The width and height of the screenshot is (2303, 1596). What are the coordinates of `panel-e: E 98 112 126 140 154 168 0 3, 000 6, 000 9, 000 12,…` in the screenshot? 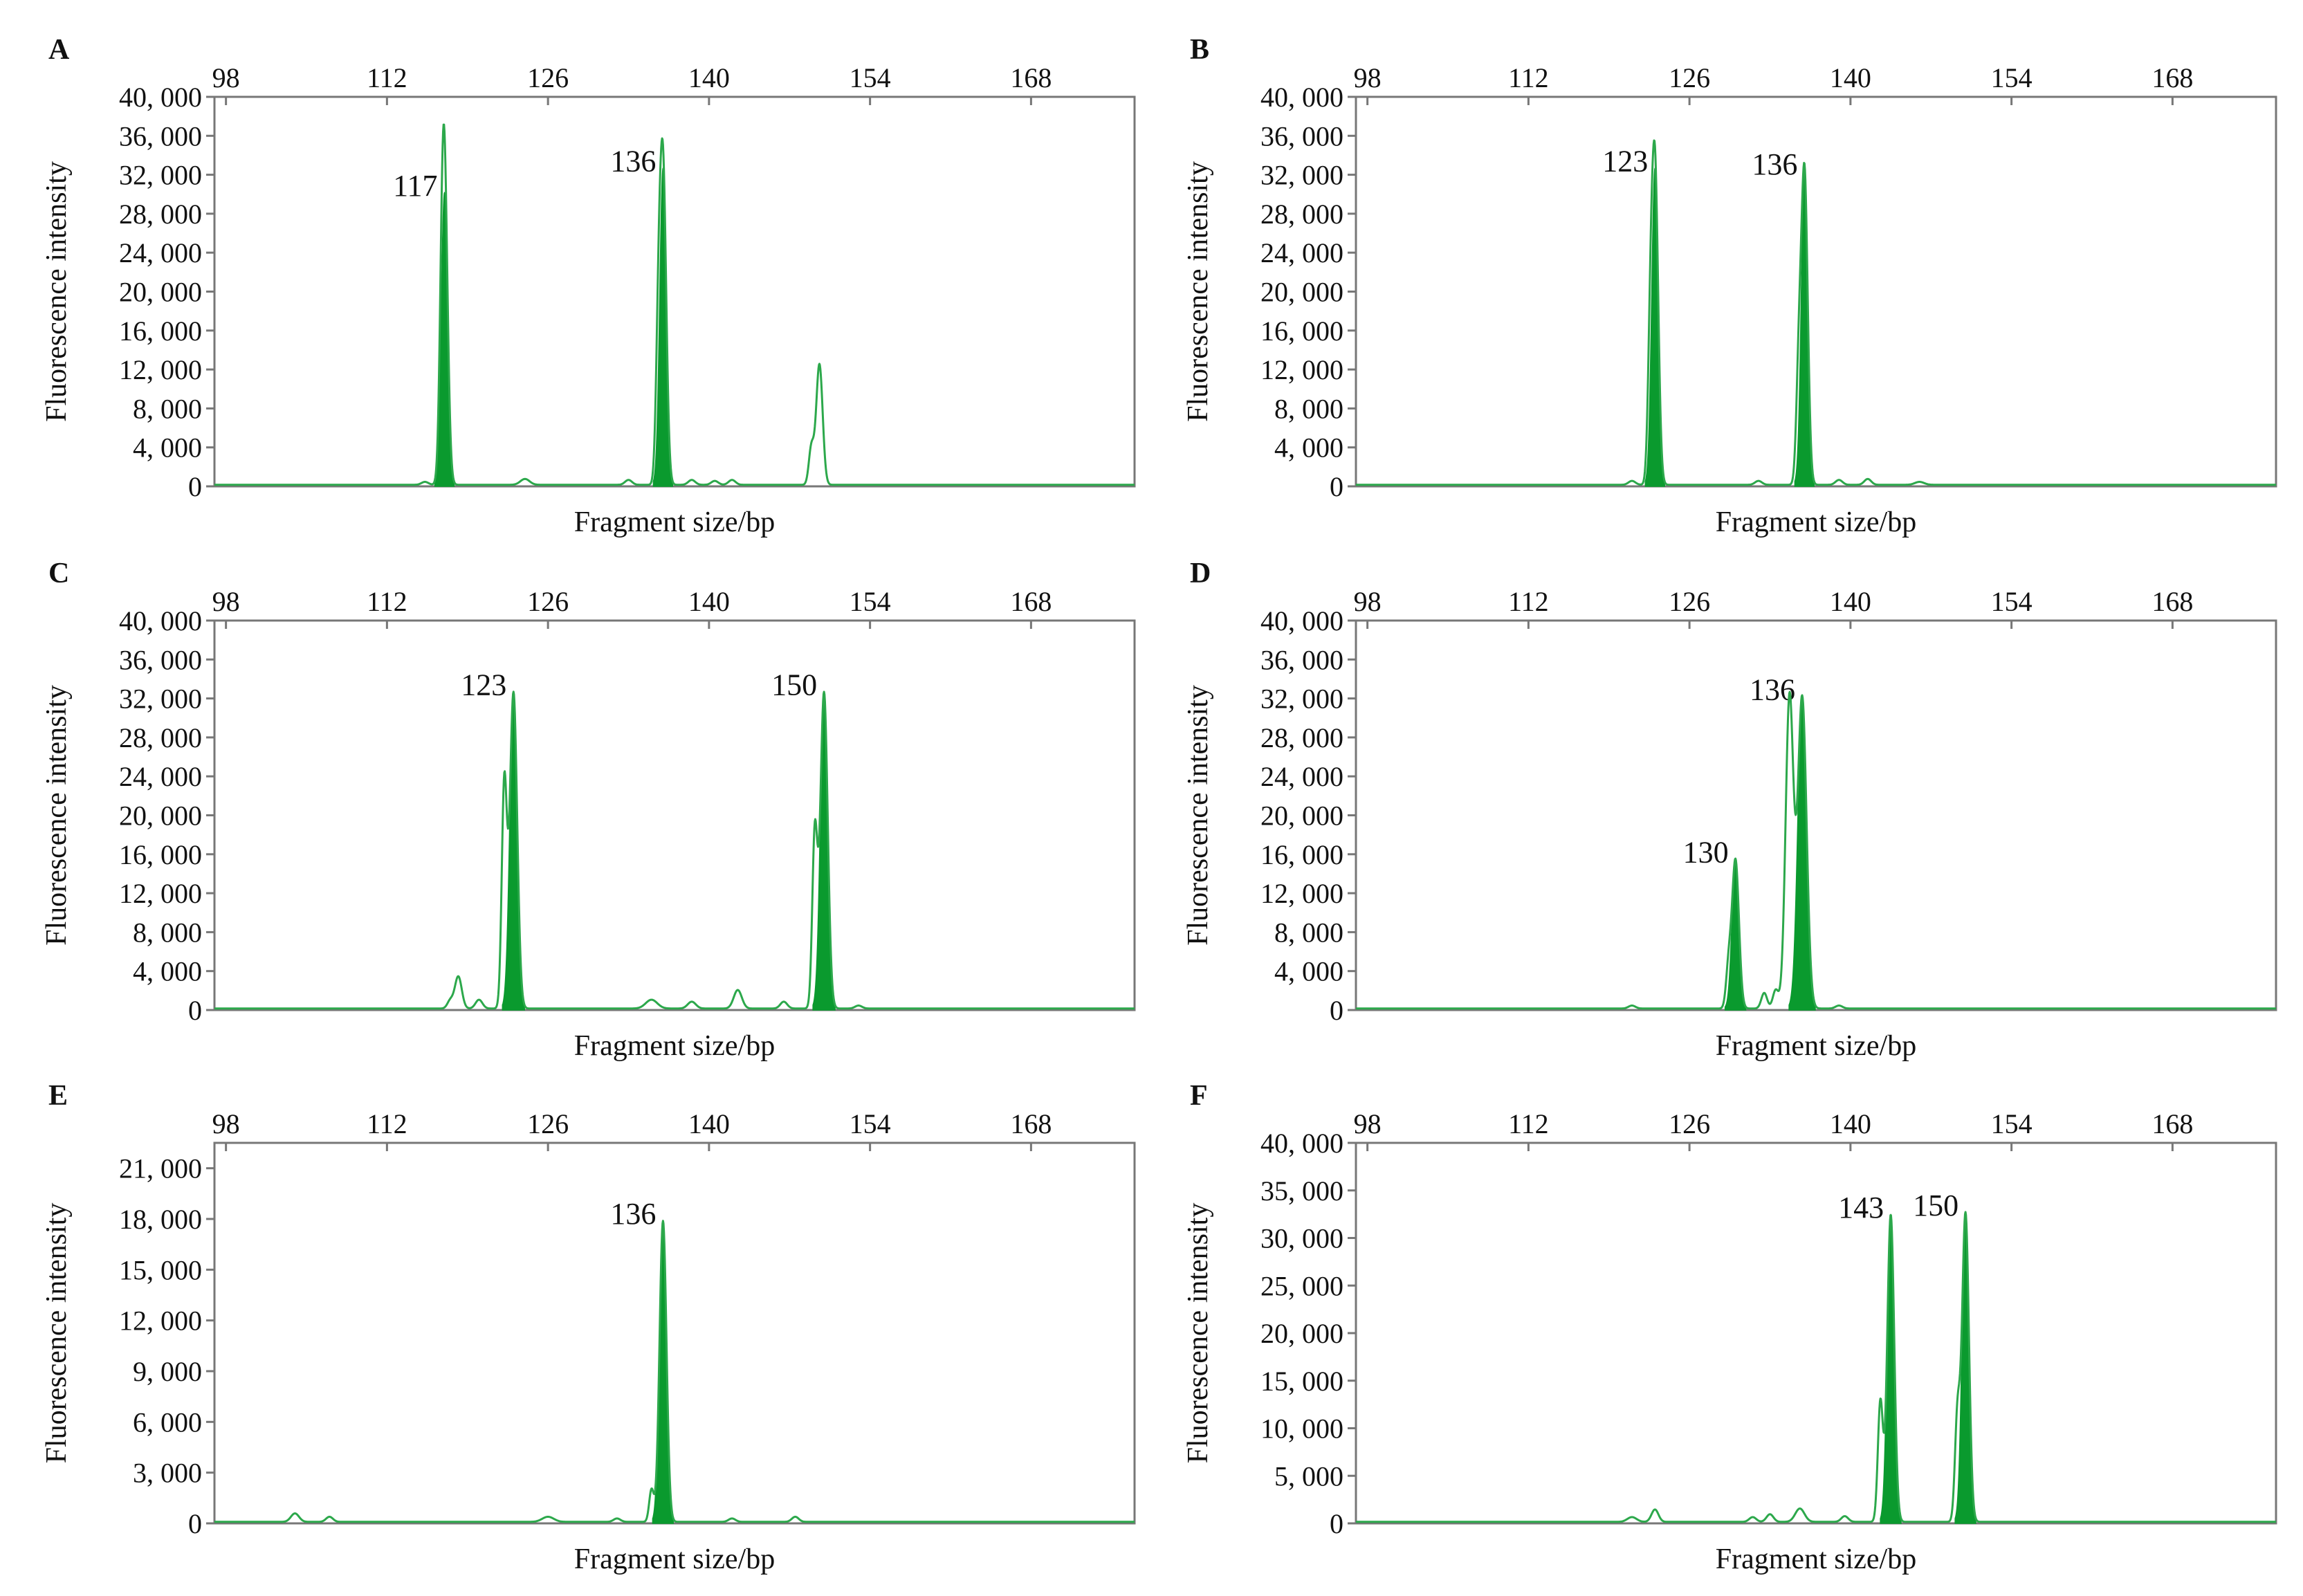 It's located at (588, 1327).